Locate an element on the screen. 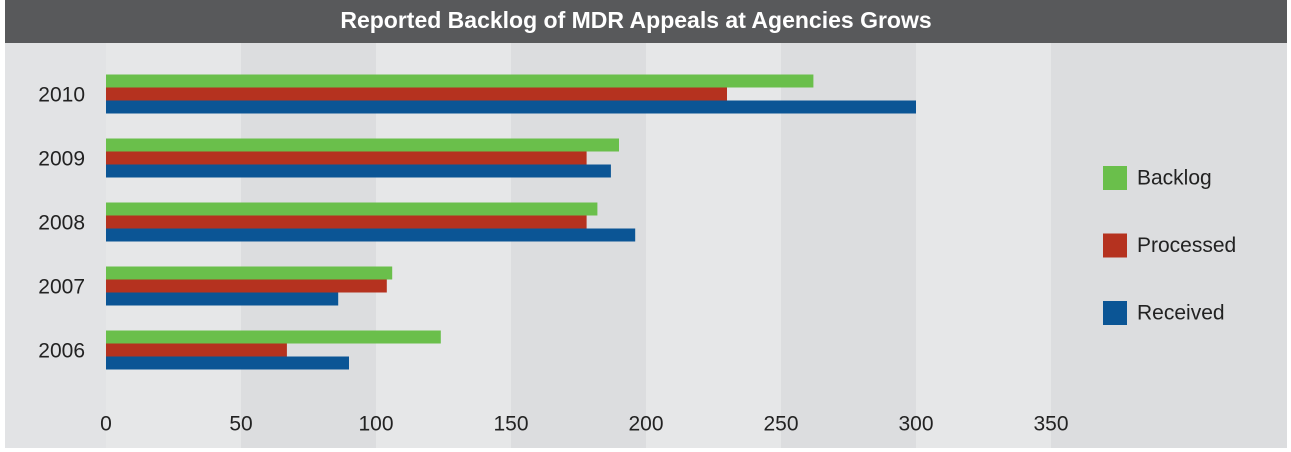 The image size is (1291, 452). y-tick-label: 2007 is located at coordinates (61, 287).